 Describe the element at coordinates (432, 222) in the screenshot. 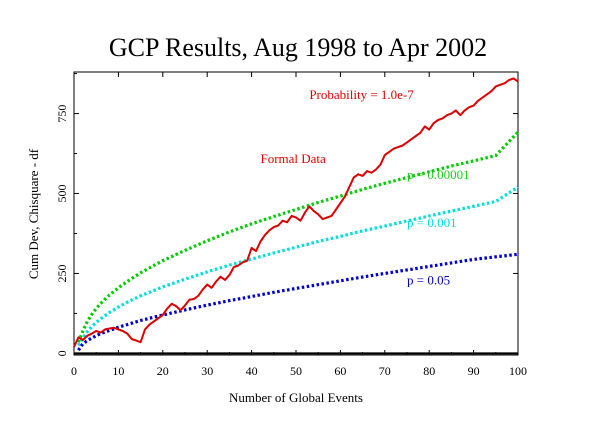

I see `annotation-3: p = 0.001` at that location.